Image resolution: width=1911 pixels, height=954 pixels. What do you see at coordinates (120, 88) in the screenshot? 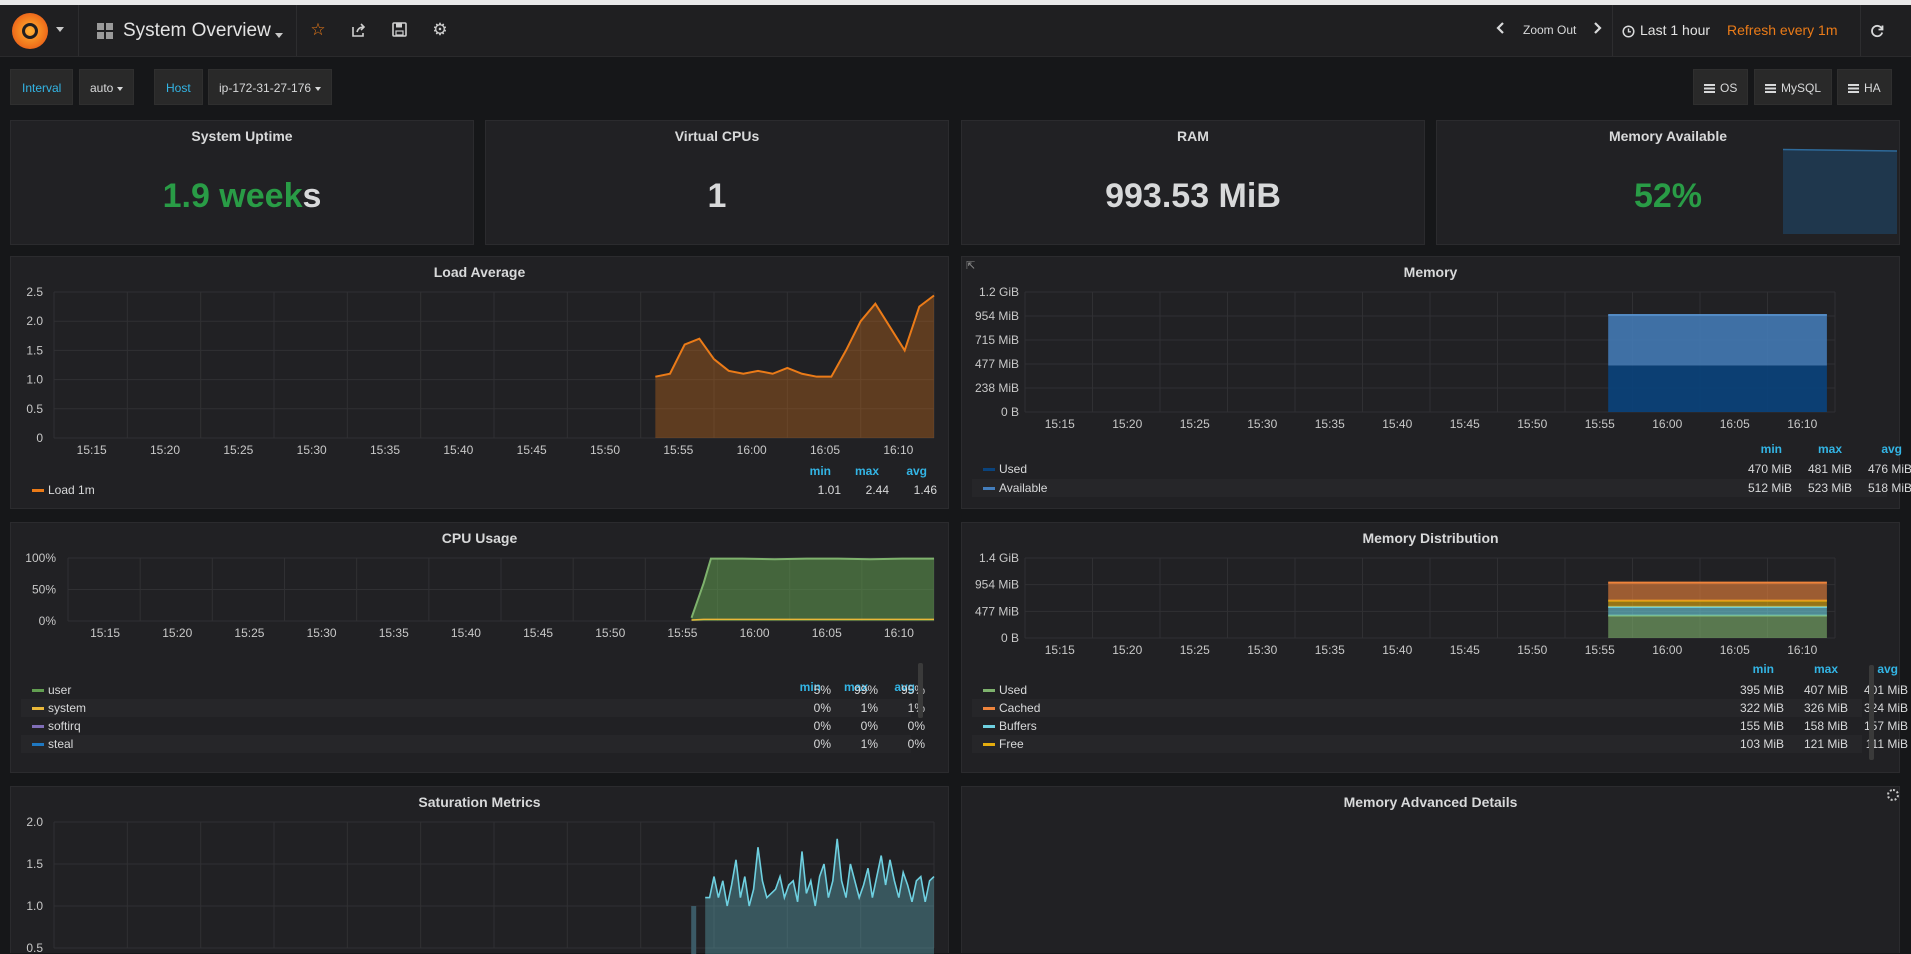
I see `chevron-down-icon` at bounding box center [120, 88].